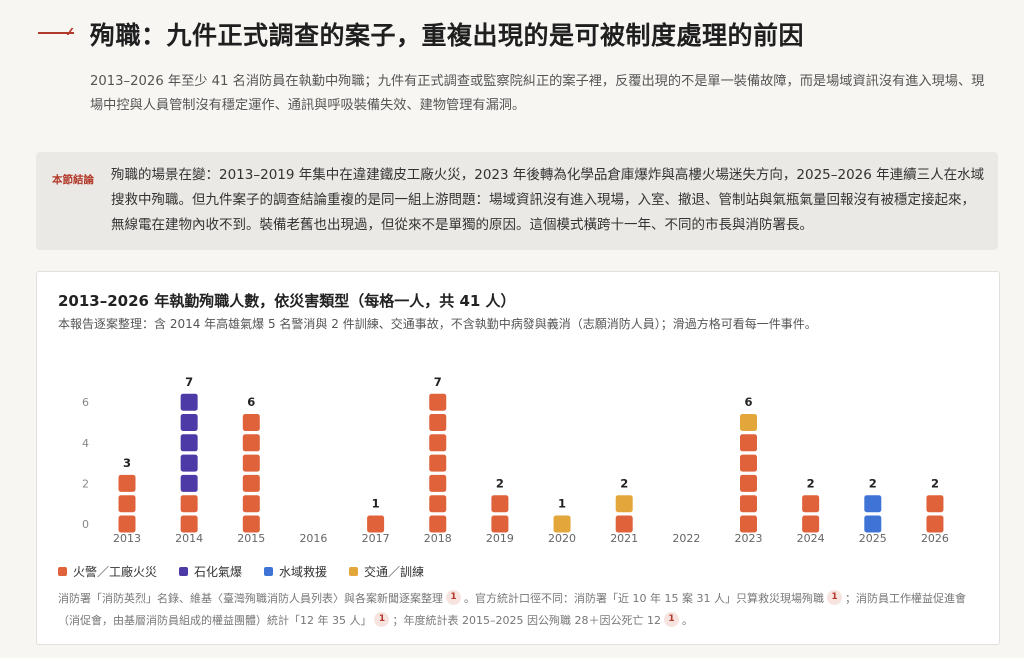 This screenshot has height=658, width=1024. What do you see at coordinates (394, 572) in the screenshot?
I see `legend-label: 交通／訓練` at bounding box center [394, 572].